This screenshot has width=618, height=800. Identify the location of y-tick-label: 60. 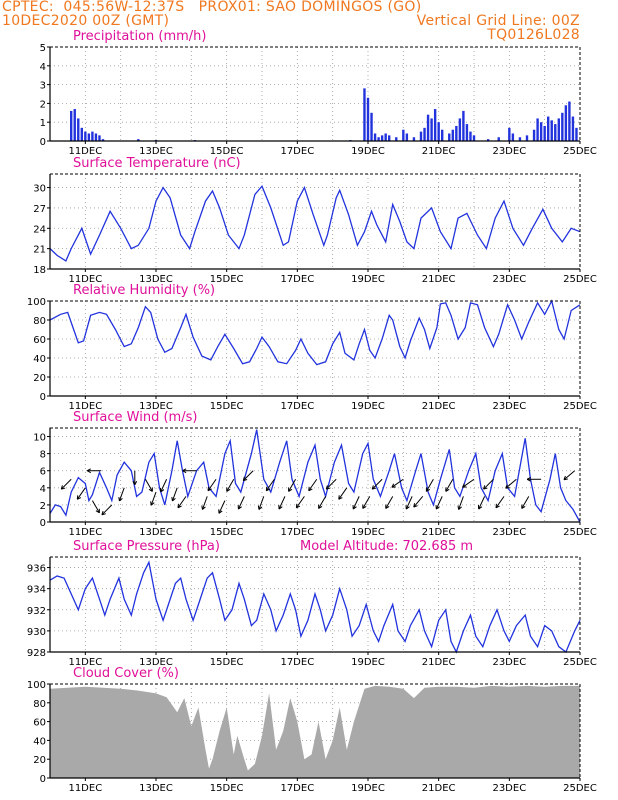
(39, 723).